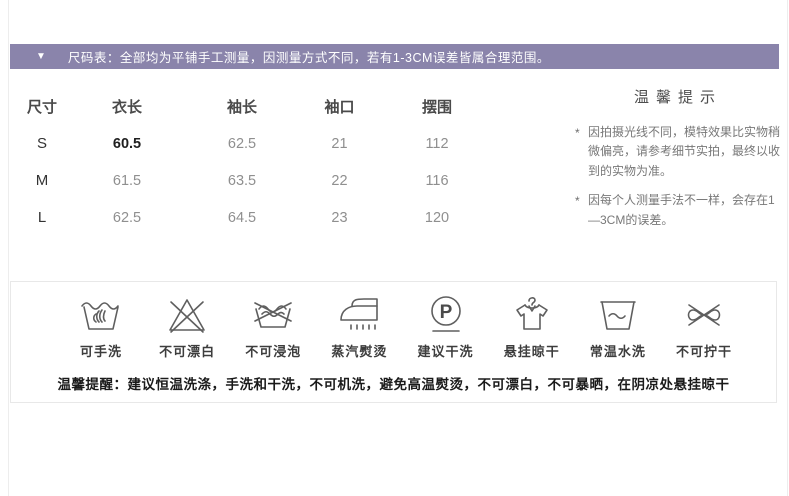 The image size is (789, 496). I want to click on care-item: P 建议干洗, so click(446, 326).